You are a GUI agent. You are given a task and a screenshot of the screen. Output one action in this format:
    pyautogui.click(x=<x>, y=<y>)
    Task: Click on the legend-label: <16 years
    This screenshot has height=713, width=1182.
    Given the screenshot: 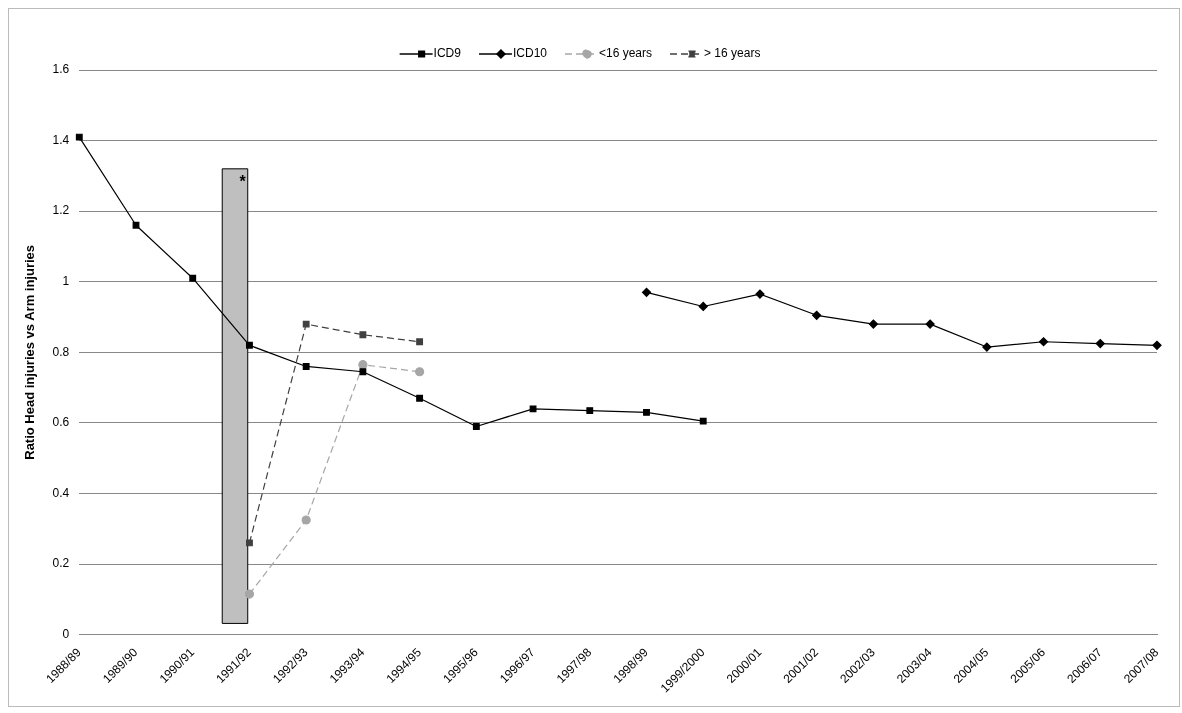 What is the action you would take?
    pyautogui.click(x=625, y=53)
    